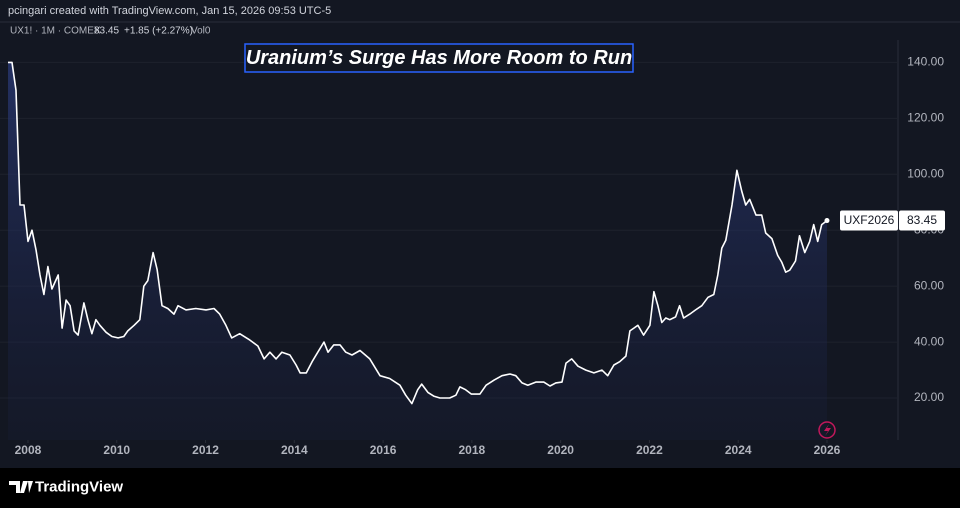 Image resolution: width=960 pixels, height=508 pixels. Describe the element at coordinates (929, 285) in the screenshot. I see `y-tick-label: 60.00` at that location.